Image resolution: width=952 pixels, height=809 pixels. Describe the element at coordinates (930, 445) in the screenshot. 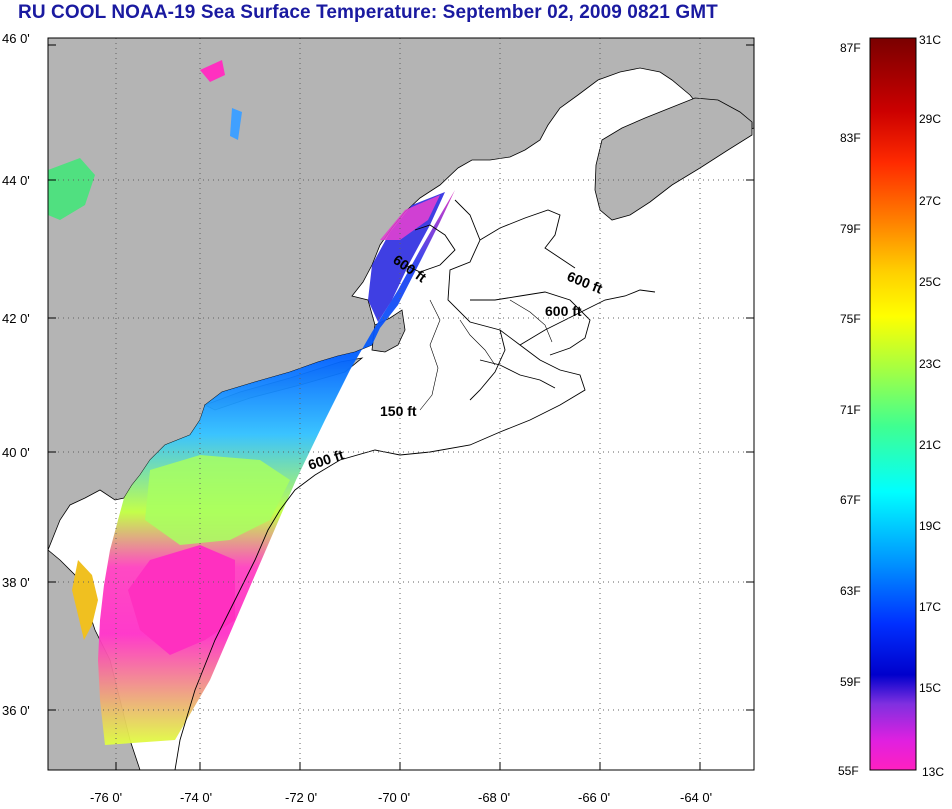

I see `colorbar-c-label: 21C` at that location.